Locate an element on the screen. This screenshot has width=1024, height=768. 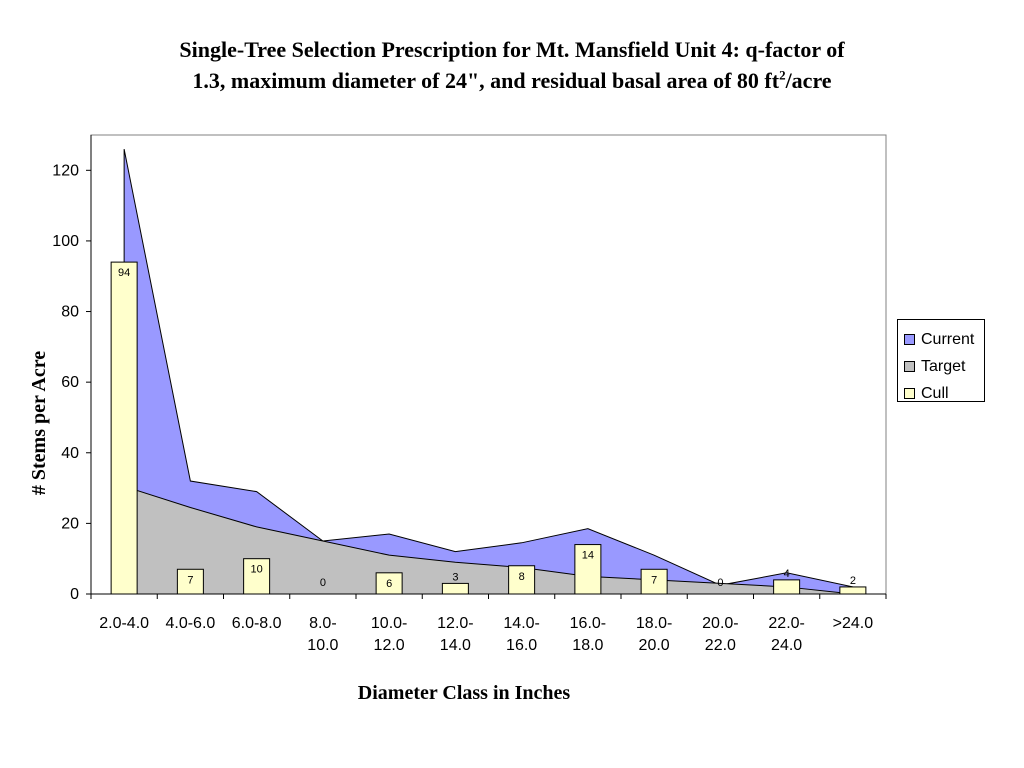
title-line-2-end: /acre is located at coordinates (808, 80).